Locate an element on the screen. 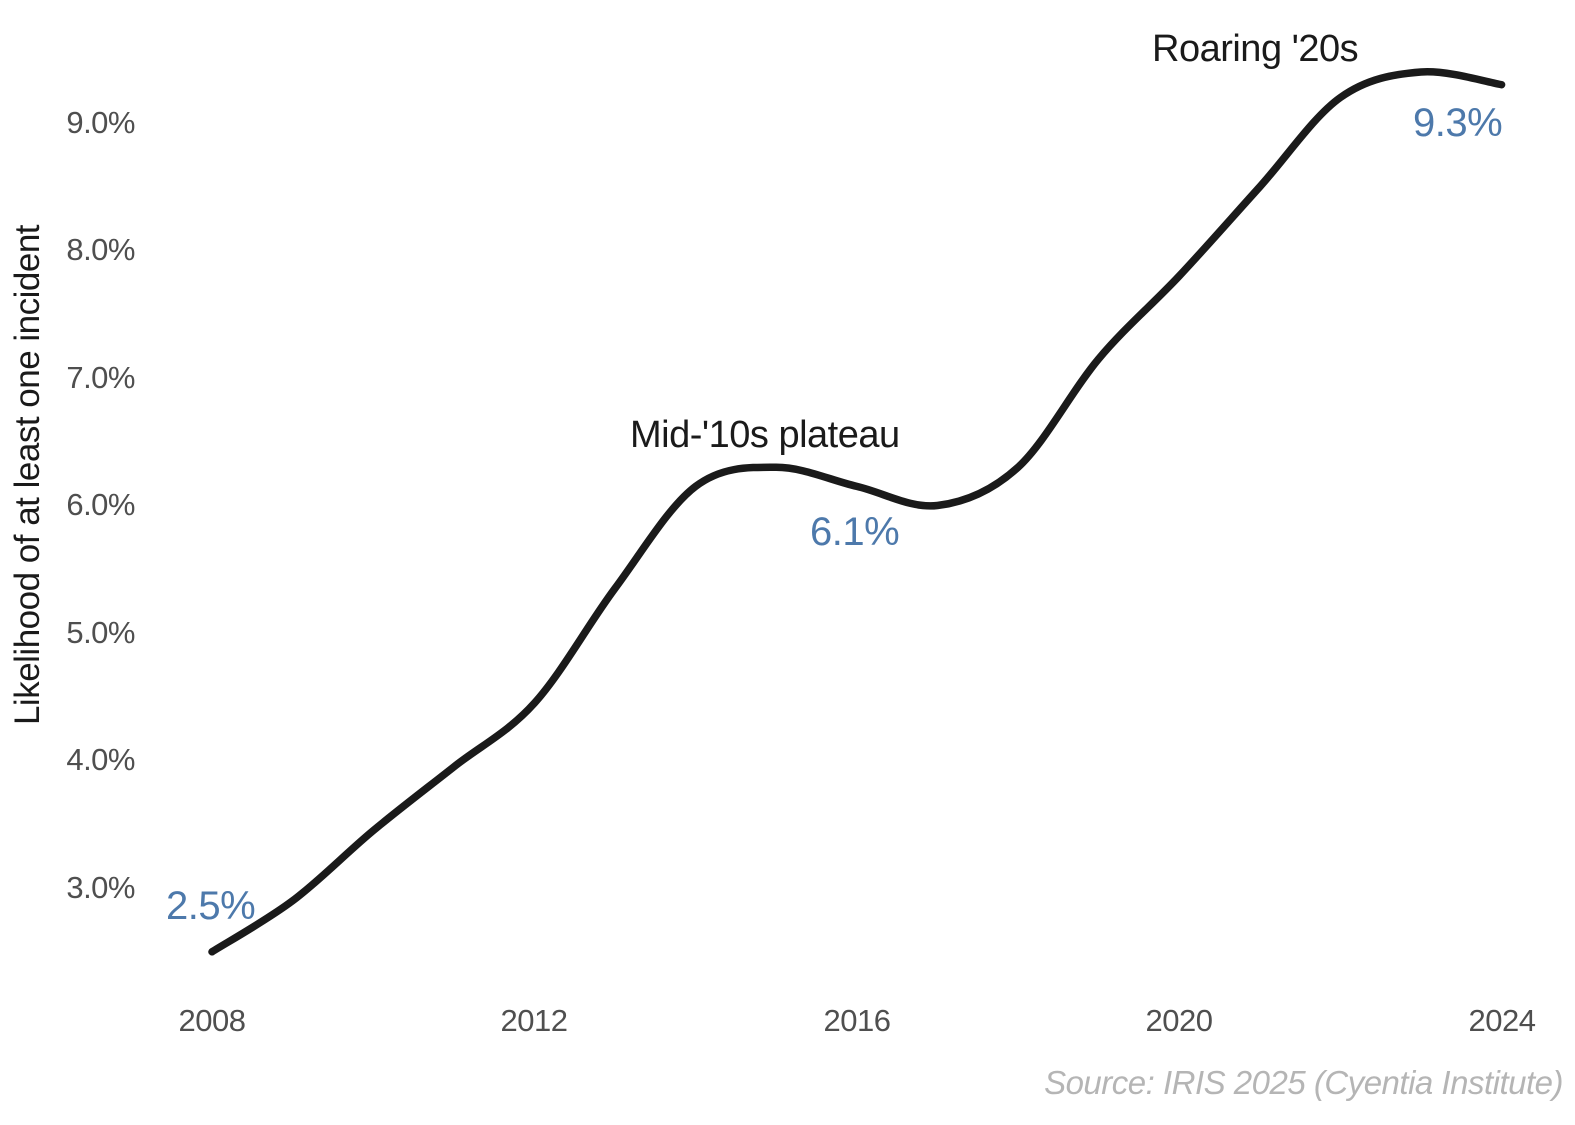 This screenshot has height=1125, width=1575. annotation-end-value: 9.3% is located at coordinates (1458, 123).